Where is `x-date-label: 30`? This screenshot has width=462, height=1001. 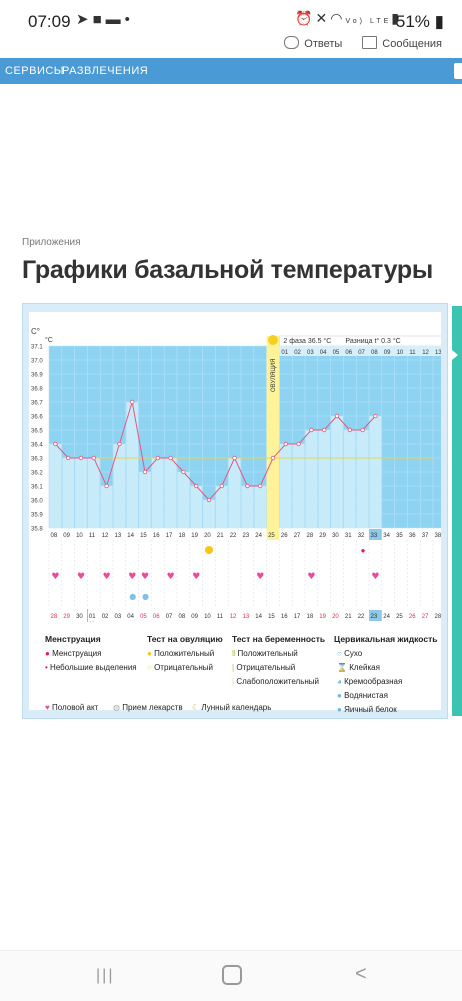 x-date-label: 30 is located at coordinates (79, 617).